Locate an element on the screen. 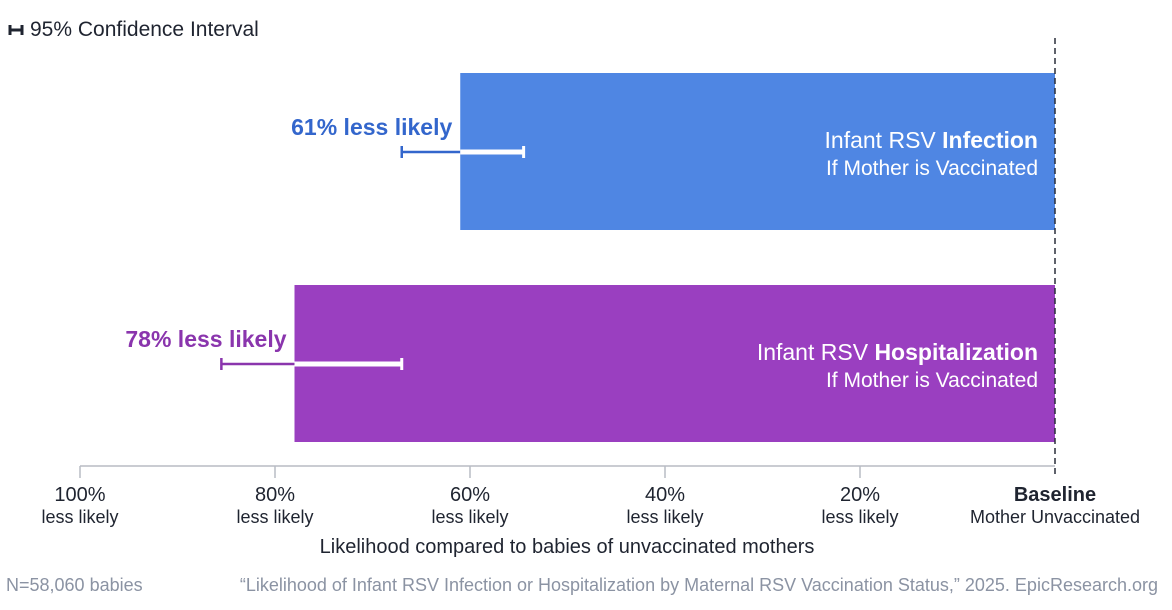 This screenshot has height=610, width=1172. legend: 95% Confidence Interval is located at coordinates (133, 30).